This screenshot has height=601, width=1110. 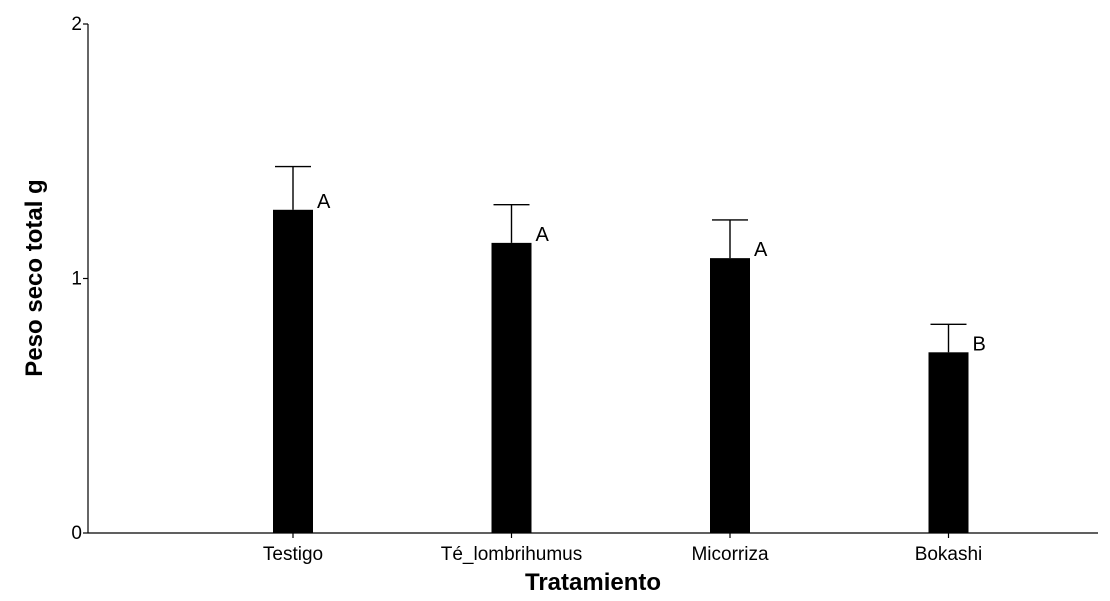 I want to click on y-ticks: 0 1 2, so click(x=79, y=279).